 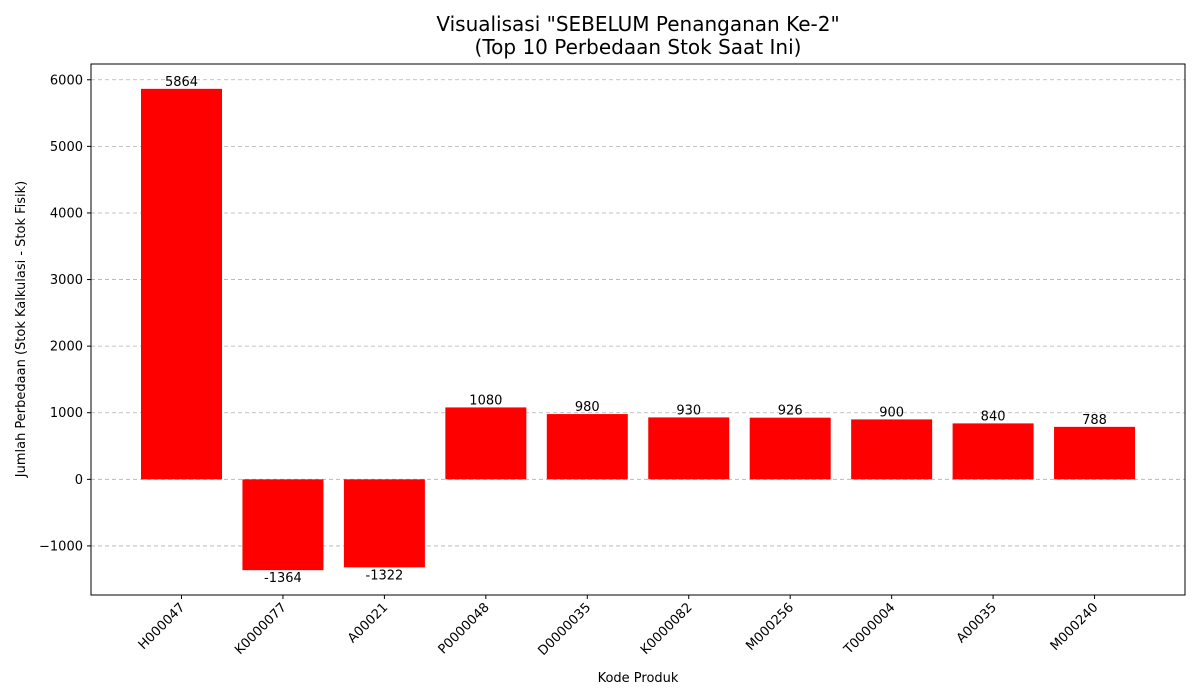 What do you see at coordinates (66, 213) in the screenshot?
I see `y-tick-label: 4000` at bounding box center [66, 213].